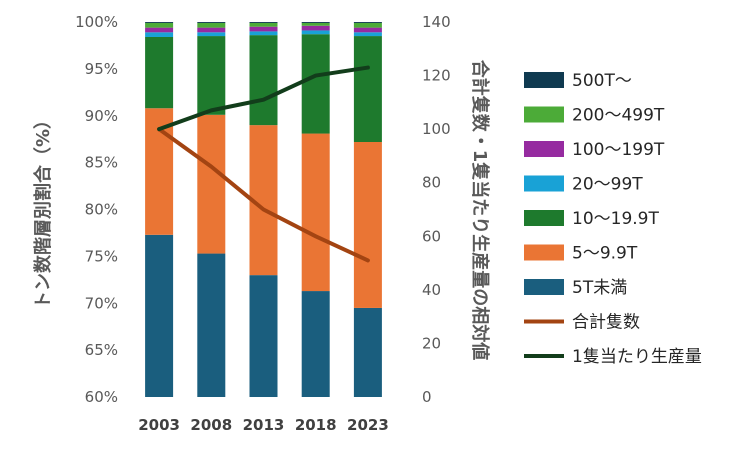 This screenshot has width=750, height=449. I want to click on legend-label: 5T未満, so click(599, 288).